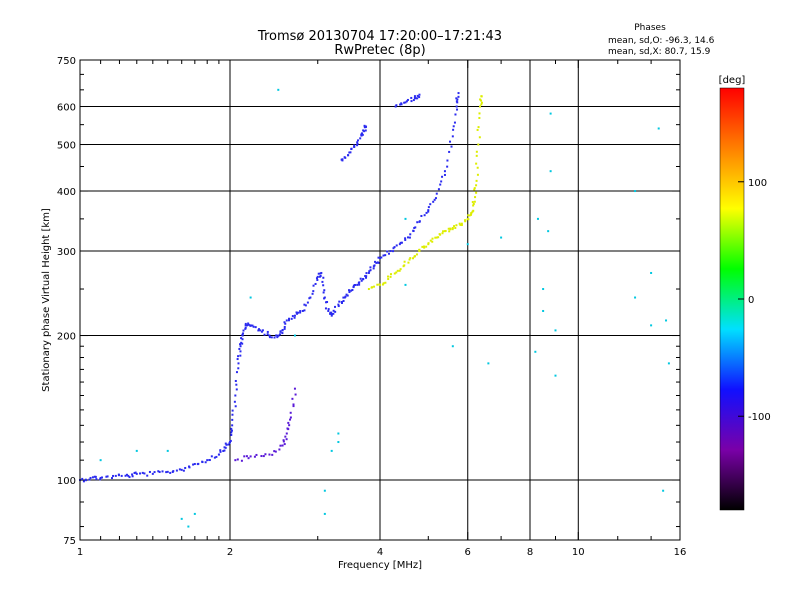 The height and width of the screenshot is (600, 800). I want to click on y-tick-label: 500, so click(66, 146).